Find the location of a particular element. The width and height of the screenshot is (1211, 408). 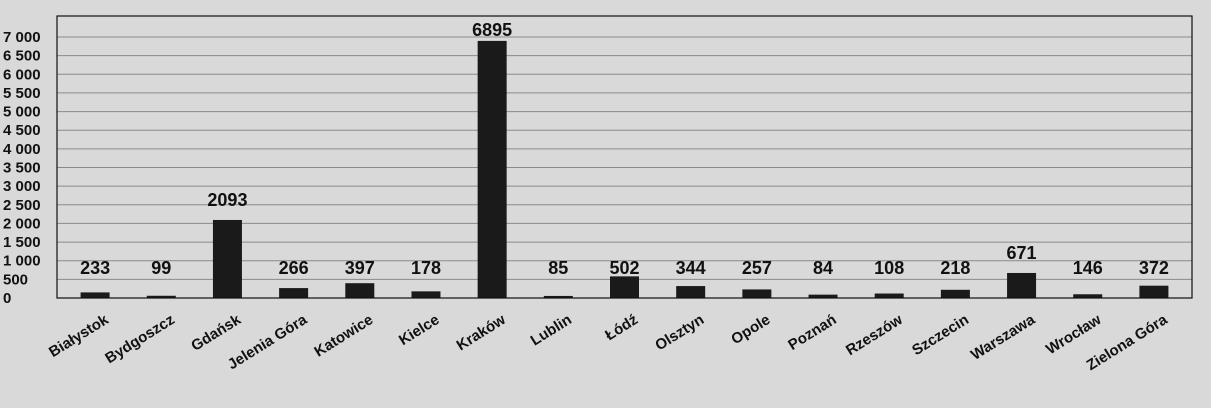

data-label: 372 is located at coordinates (1154, 268).